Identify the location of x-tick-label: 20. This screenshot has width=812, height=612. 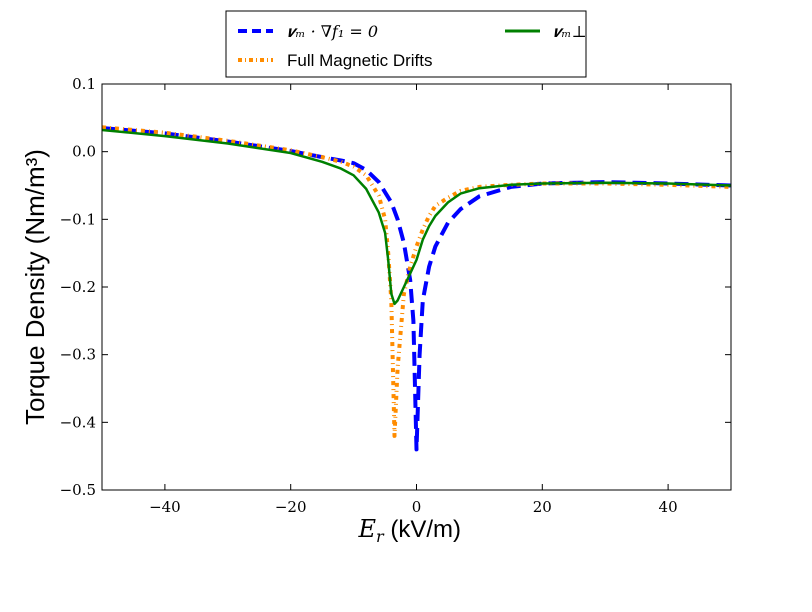
(542, 507).